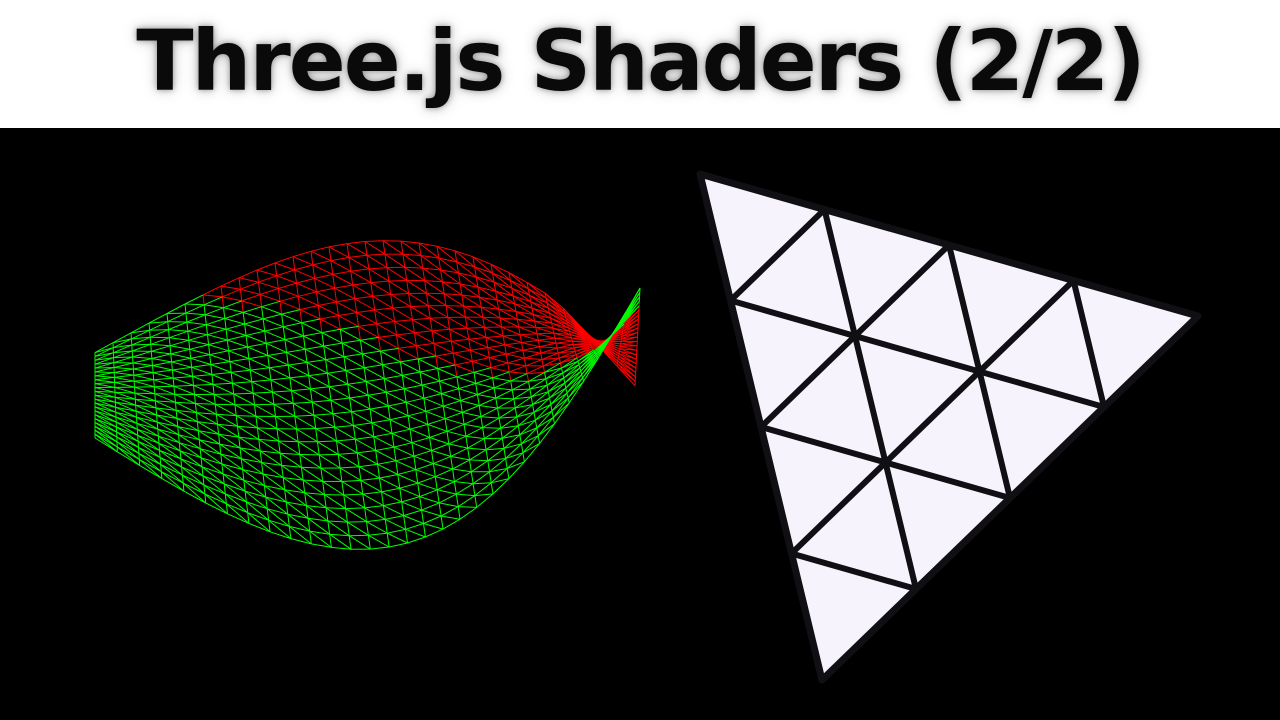 This screenshot has width=1280, height=720. What do you see at coordinates (641, 61) in the screenshot?
I see `page-title: Three.js Shaders (2/2)` at bounding box center [641, 61].